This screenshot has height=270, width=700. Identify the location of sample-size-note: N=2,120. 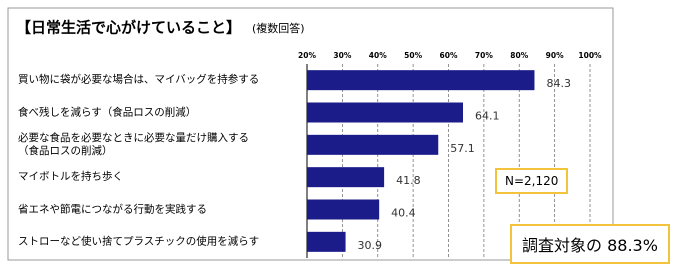
(532, 181).